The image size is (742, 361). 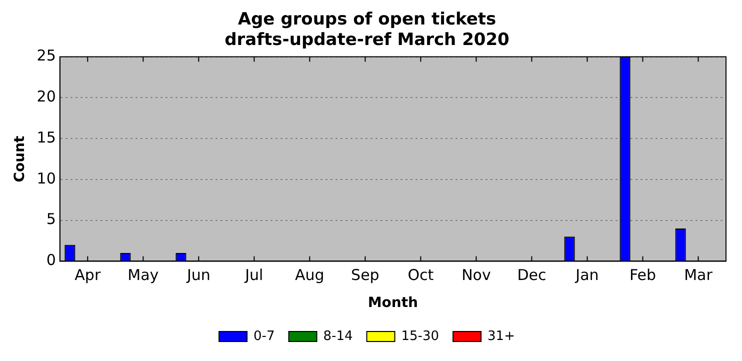 What do you see at coordinates (586, 275) in the screenshot?
I see `x-tick-label: Jan` at bounding box center [586, 275].